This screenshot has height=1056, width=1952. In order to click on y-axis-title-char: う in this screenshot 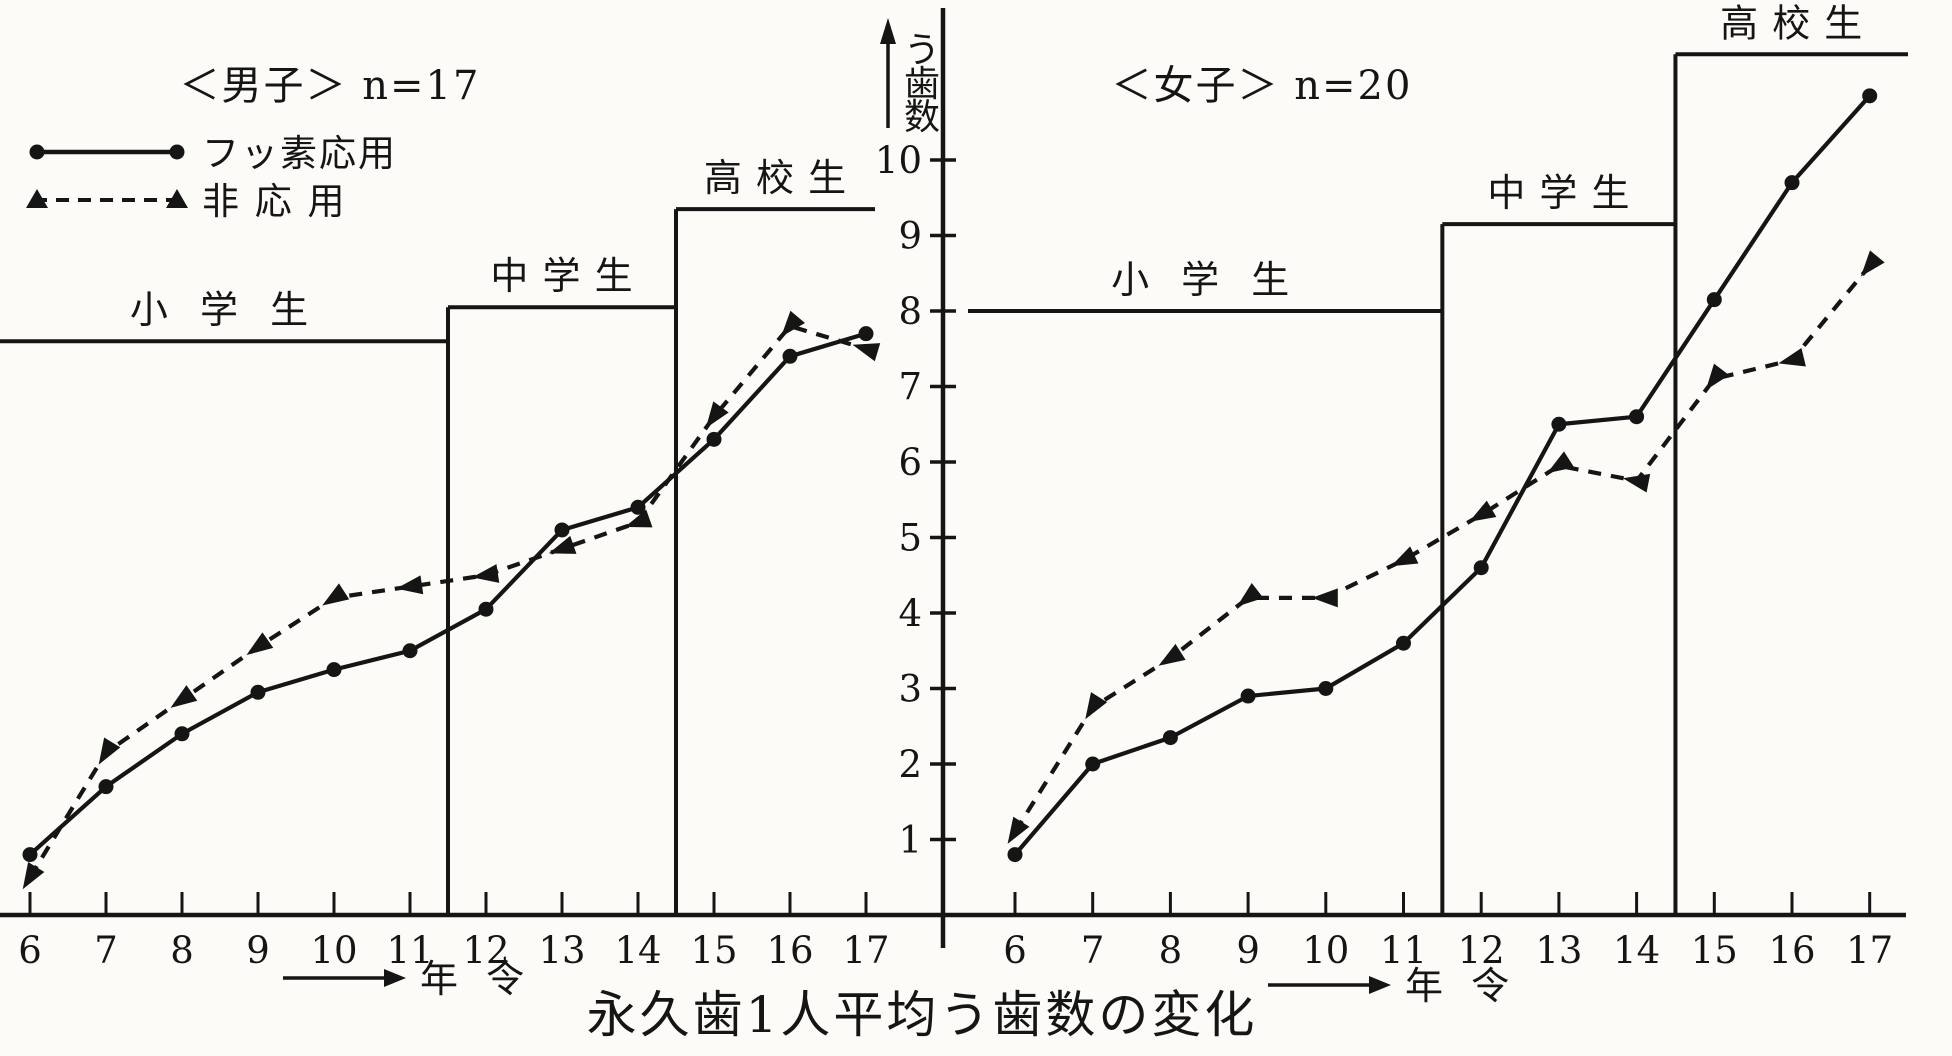, I will do `click(922, 50)`.